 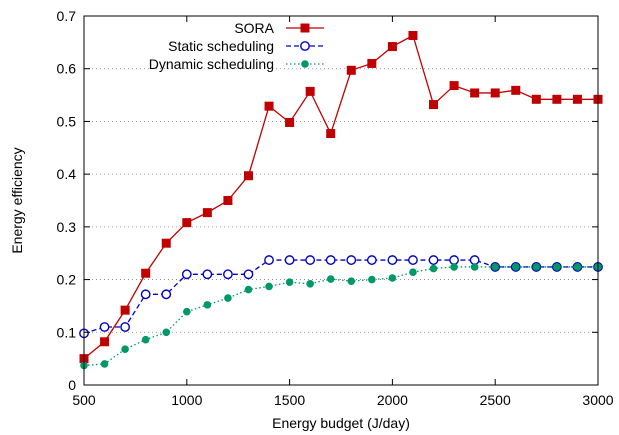 What do you see at coordinates (341, 423) in the screenshot?
I see `x-axis-label: Energy budget (J/day)` at bounding box center [341, 423].